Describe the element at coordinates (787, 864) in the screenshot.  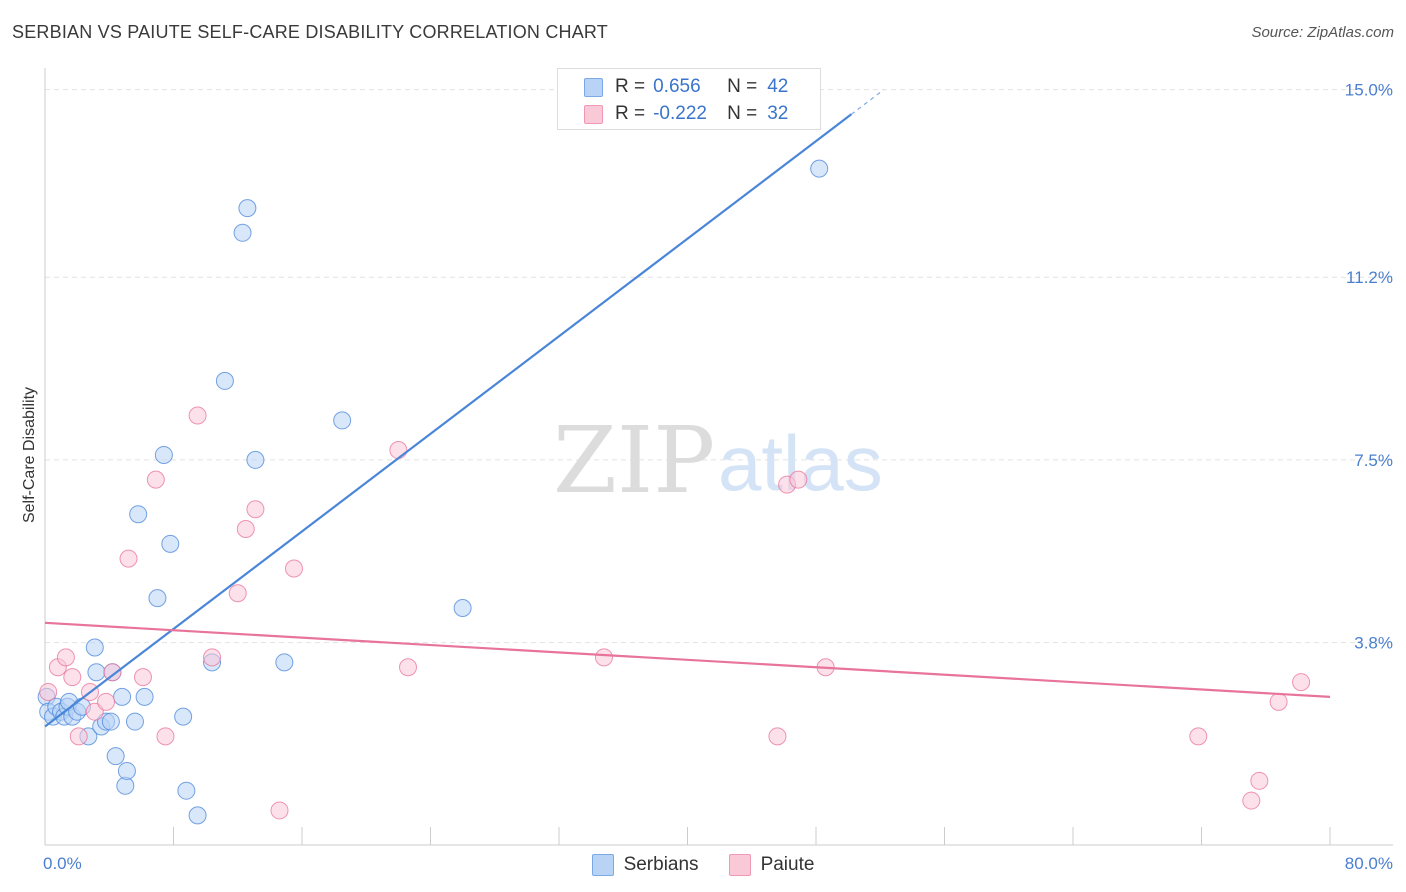
I see `legend-label-paiute: Paiute` at that location.